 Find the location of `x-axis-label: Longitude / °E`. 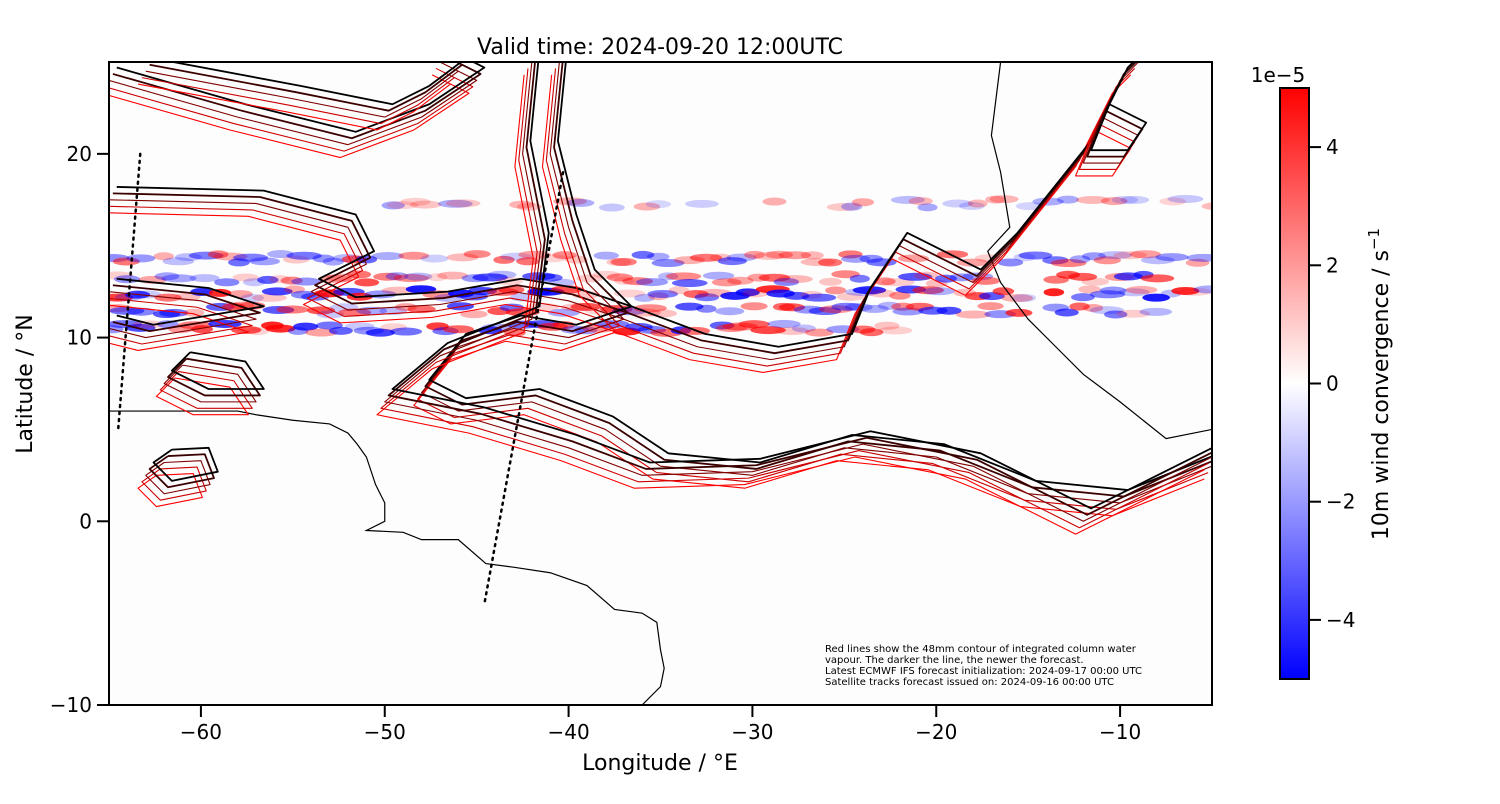

x-axis-label: Longitude / °E is located at coordinates (660, 763).